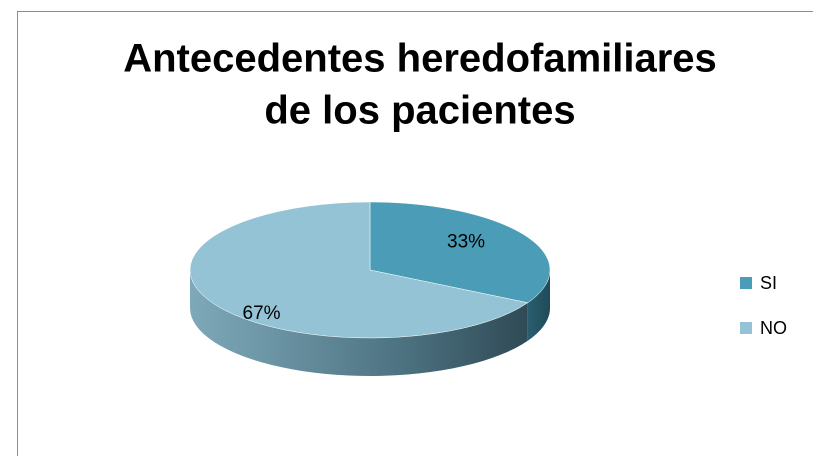 This screenshot has height=456, width=813. Describe the element at coordinates (420, 59) in the screenshot. I see `chart-title: Antecedentes heredofamiliares` at that location.